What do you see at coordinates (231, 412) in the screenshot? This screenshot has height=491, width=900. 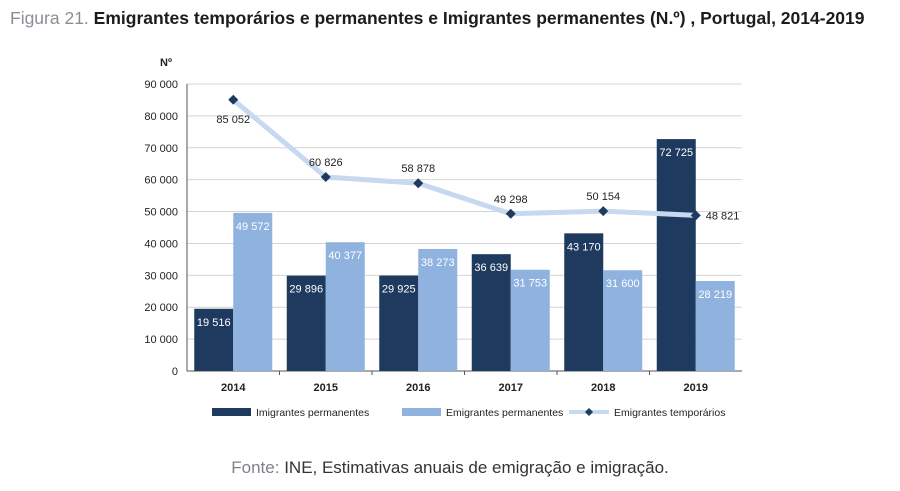 I see `legend-swatch-imigrantes-permanentes` at bounding box center [231, 412].